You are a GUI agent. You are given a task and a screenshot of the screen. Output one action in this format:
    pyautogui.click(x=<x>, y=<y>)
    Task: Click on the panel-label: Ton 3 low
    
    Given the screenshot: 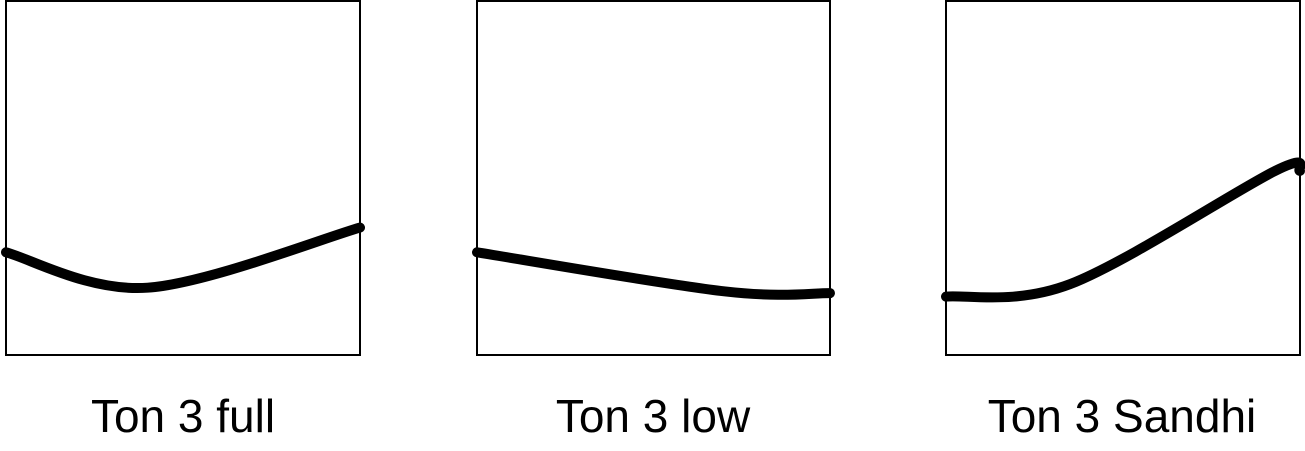 What is the action you would take?
    pyautogui.click(x=653, y=416)
    